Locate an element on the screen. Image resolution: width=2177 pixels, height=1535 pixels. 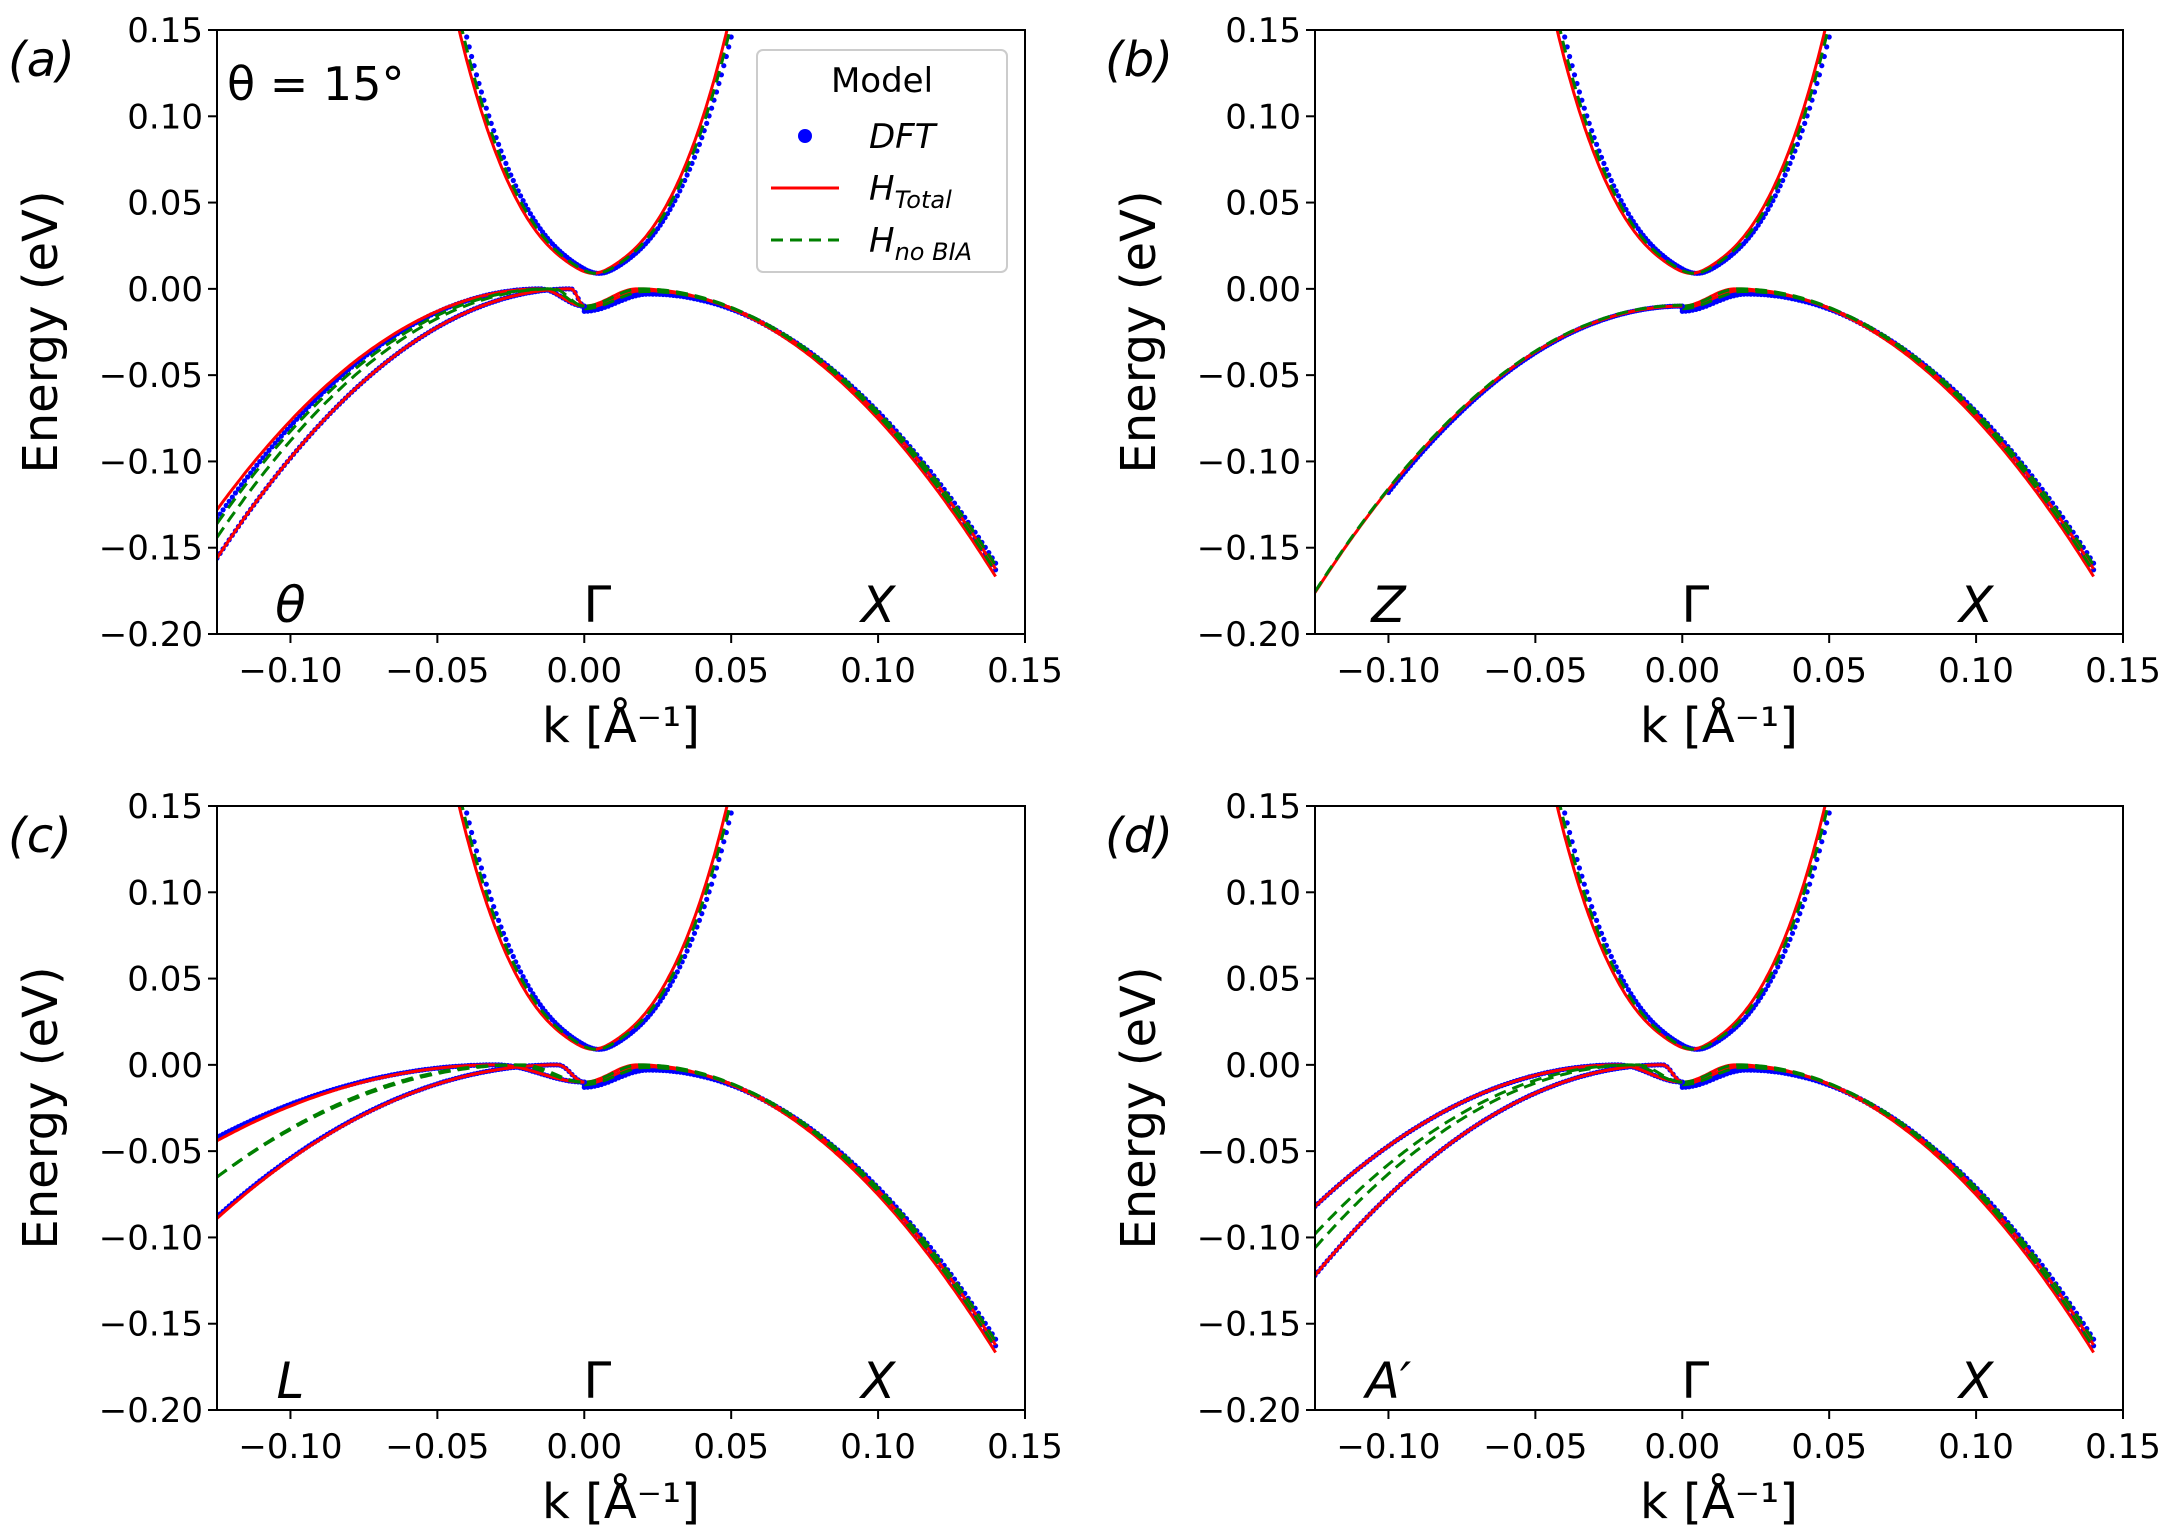
hnobia-valence-left is located at coordinates (1499, 448).